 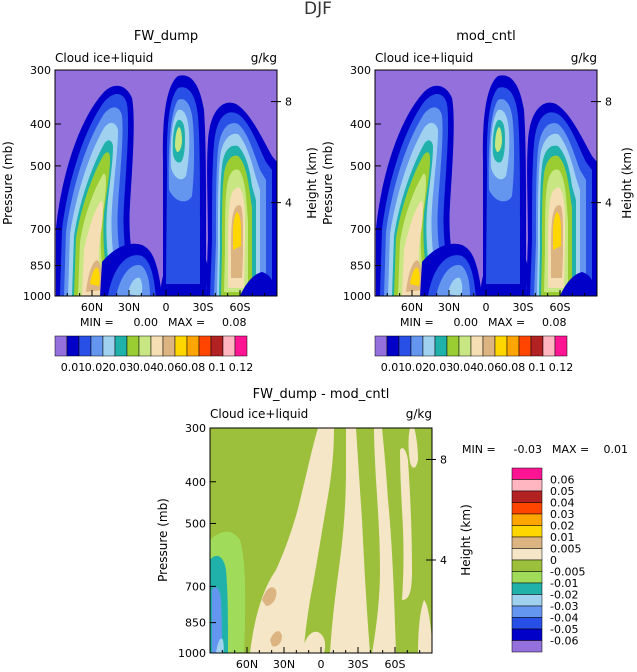 What do you see at coordinates (40, 124) in the screenshot?
I see `y-tick-label: 400` at bounding box center [40, 124].